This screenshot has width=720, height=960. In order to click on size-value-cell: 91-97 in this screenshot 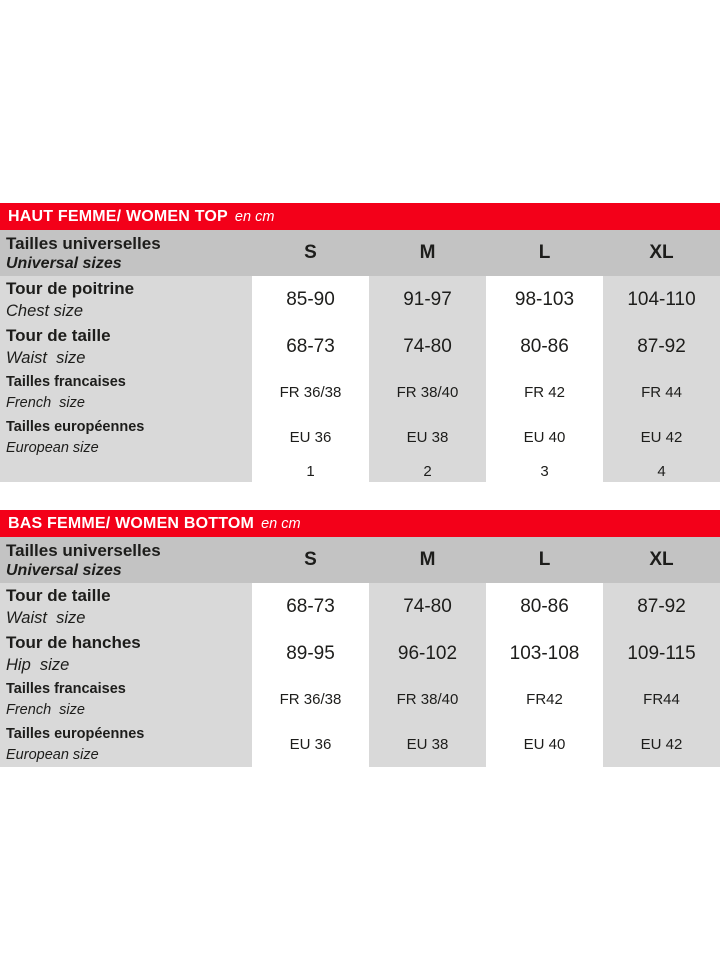, I will do `click(427, 299)`.